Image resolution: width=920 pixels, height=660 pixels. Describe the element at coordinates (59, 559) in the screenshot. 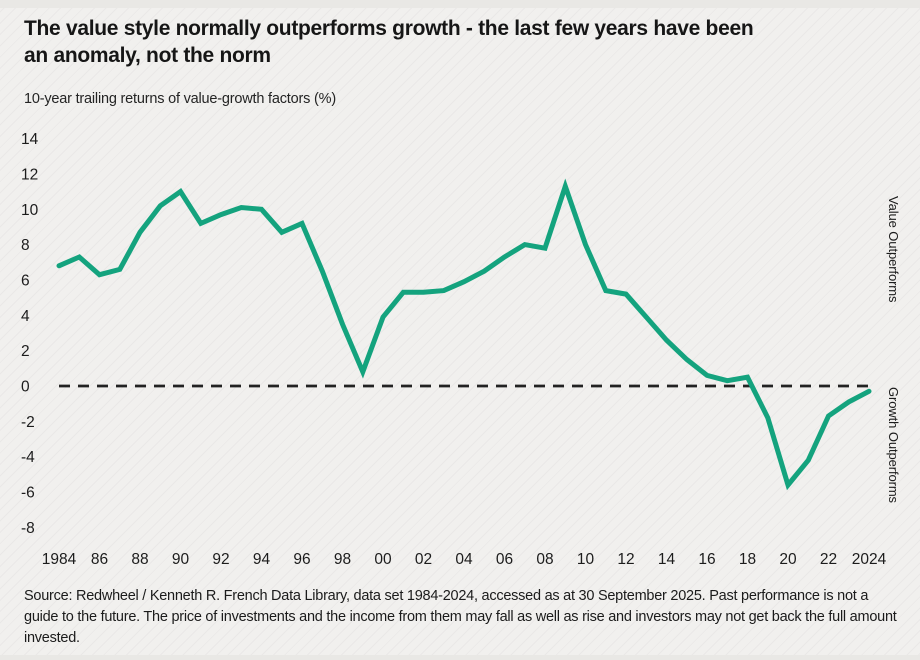

I see `x-axis-tick-label: 1984` at that location.